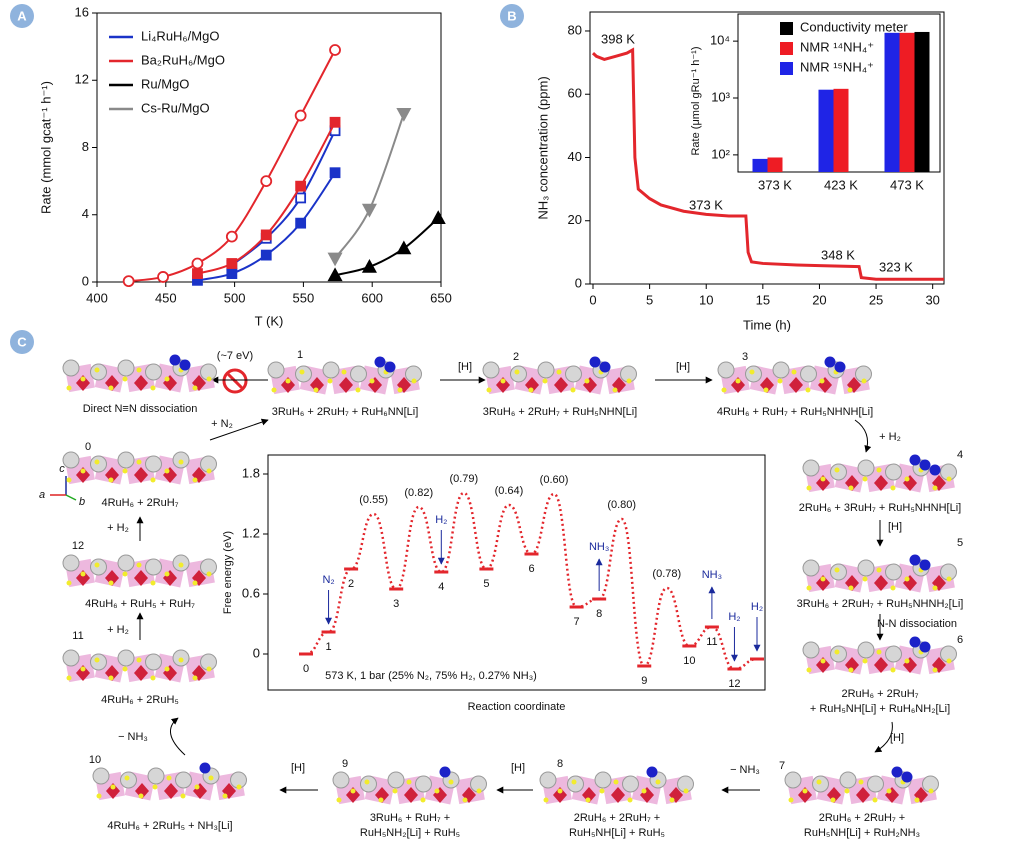  I want to click on y-tick-label: 12, so click(82, 79).